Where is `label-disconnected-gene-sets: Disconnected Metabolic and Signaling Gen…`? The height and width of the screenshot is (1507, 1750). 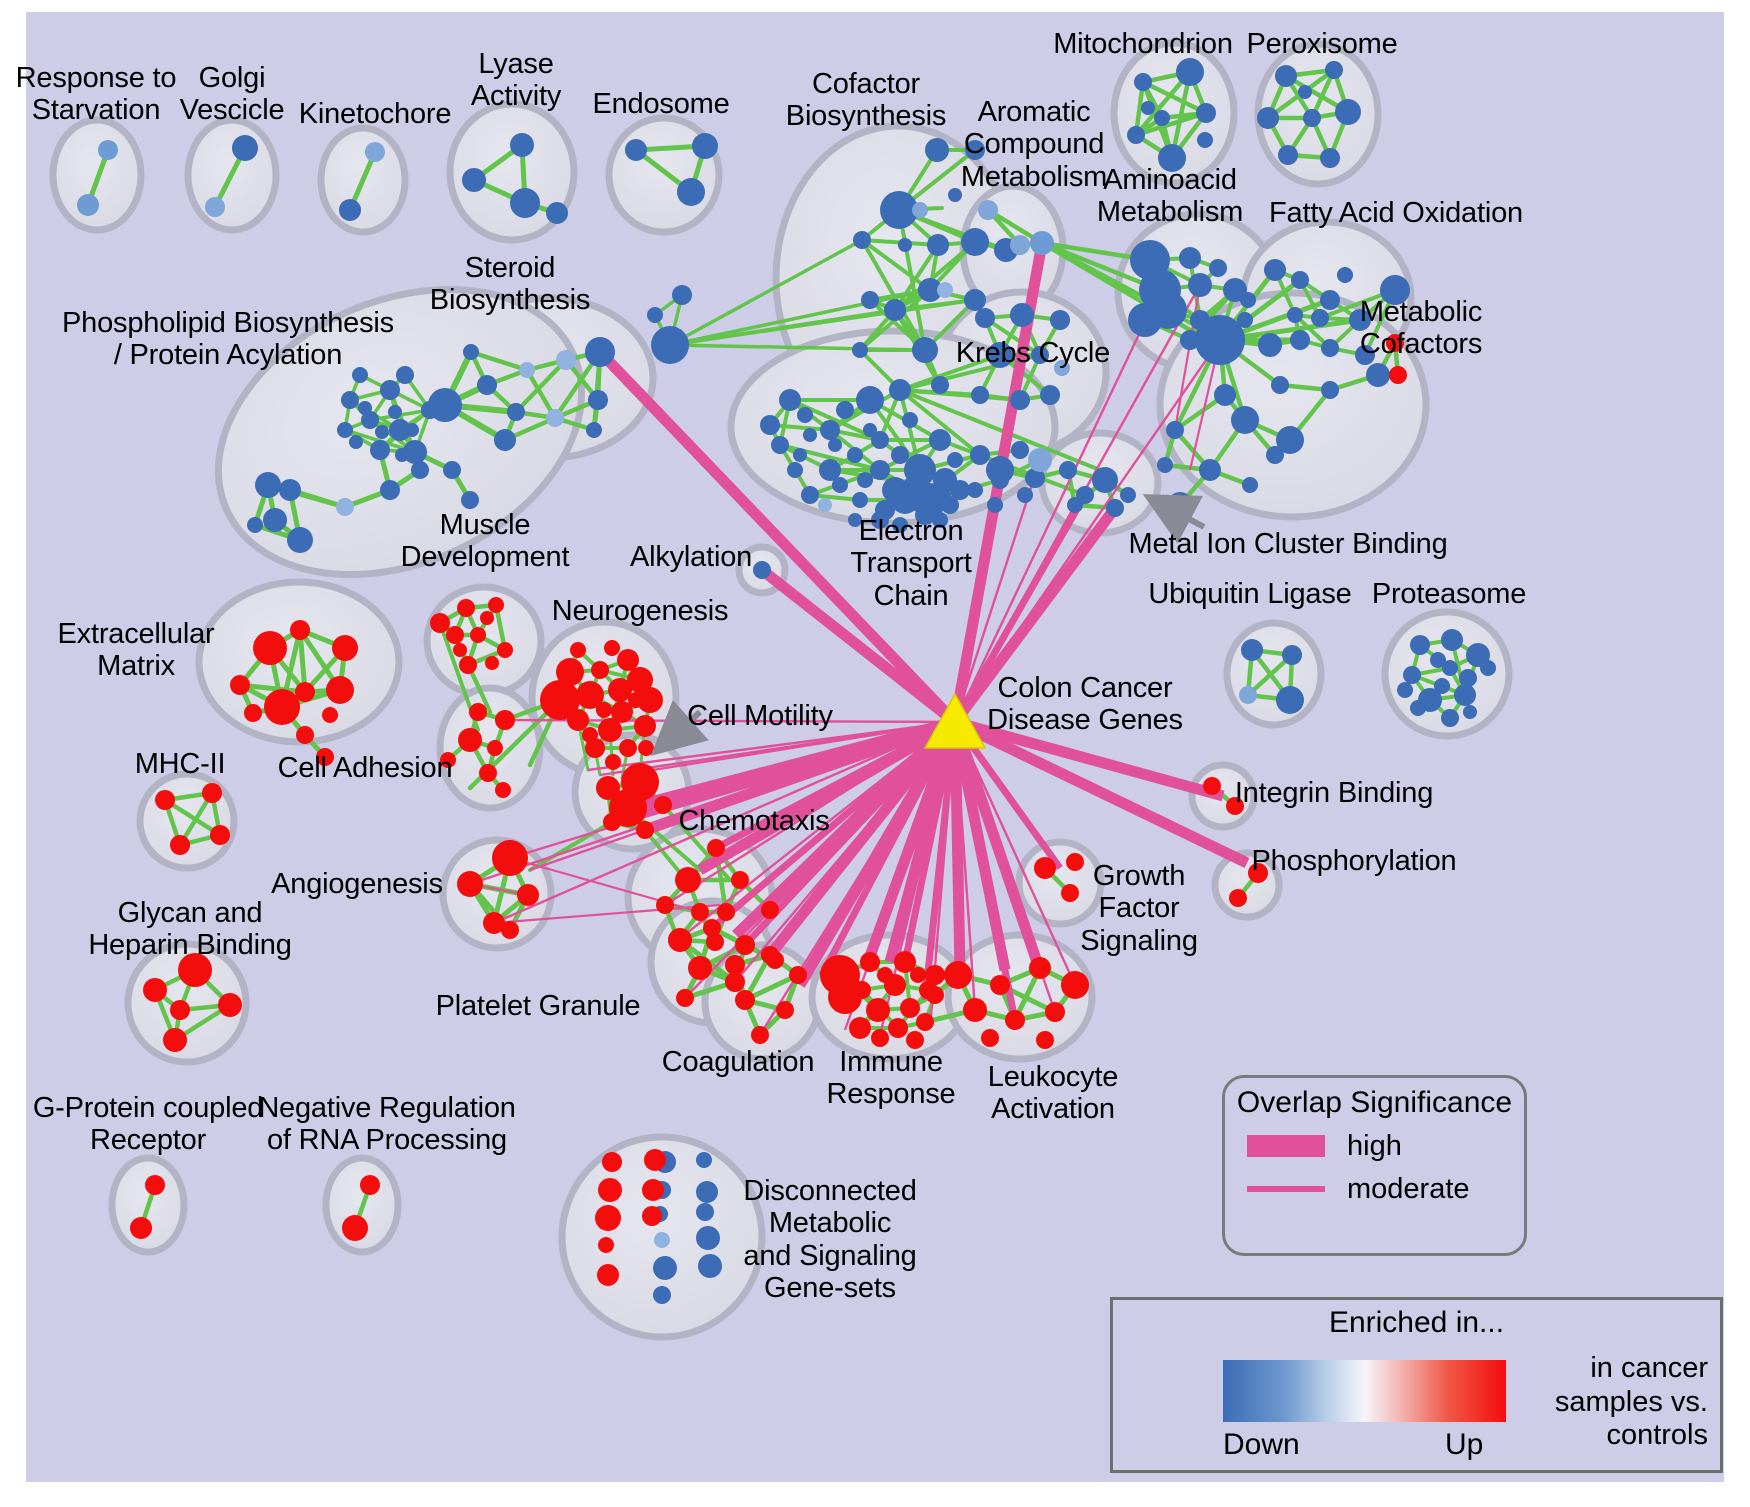
label-disconnected-gene-sets: Disconnected Metabolic and Signaling Gen… is located at coordinates (830, 1240).